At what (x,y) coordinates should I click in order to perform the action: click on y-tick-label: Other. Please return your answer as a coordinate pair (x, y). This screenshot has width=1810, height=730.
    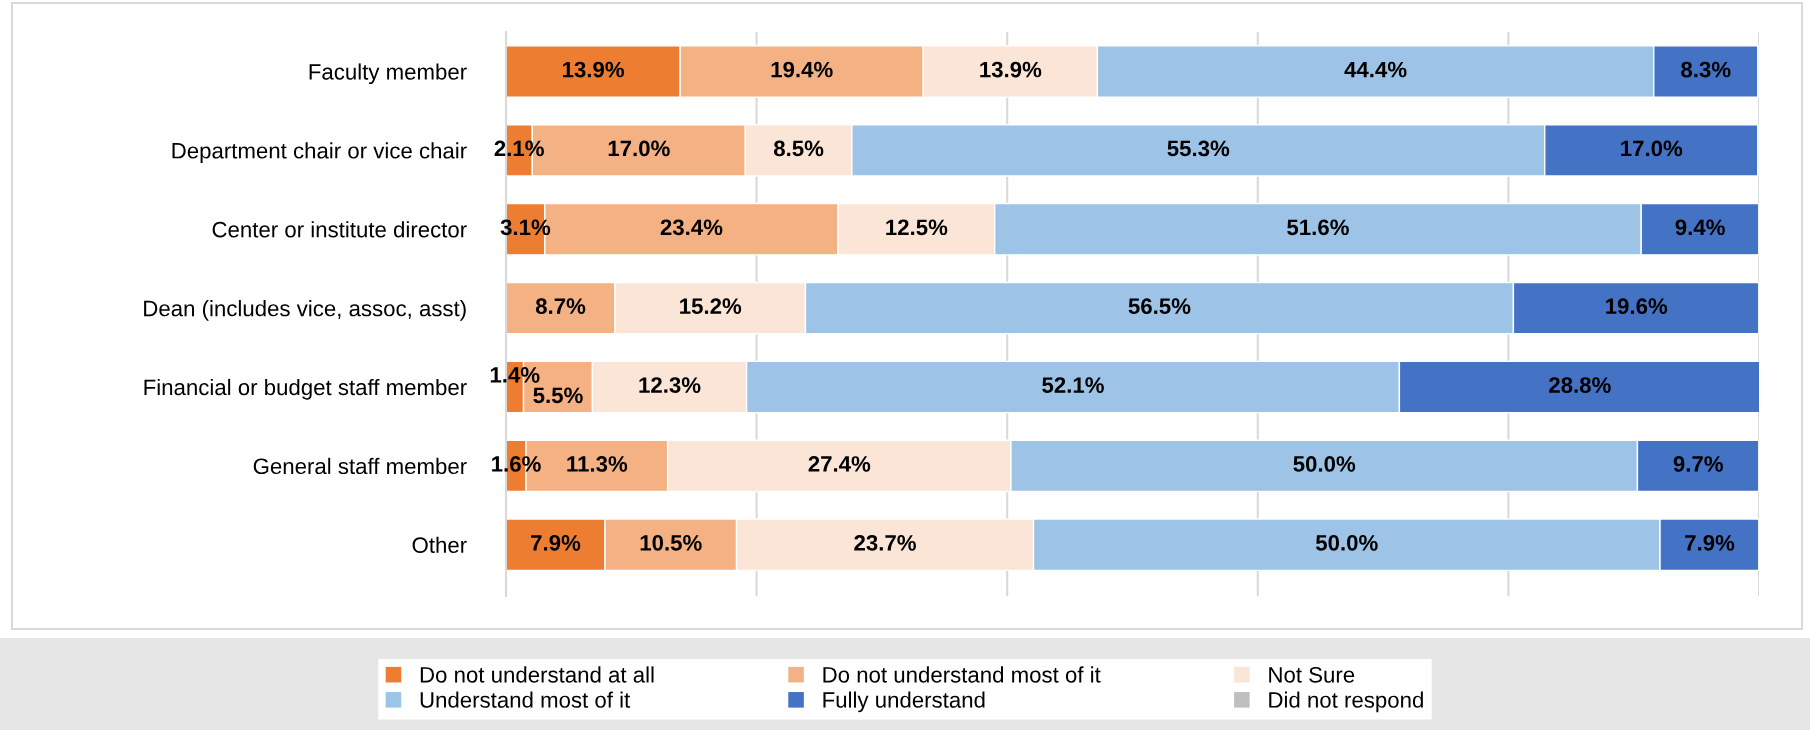
    Looking at the image, I should click on (439, 544).